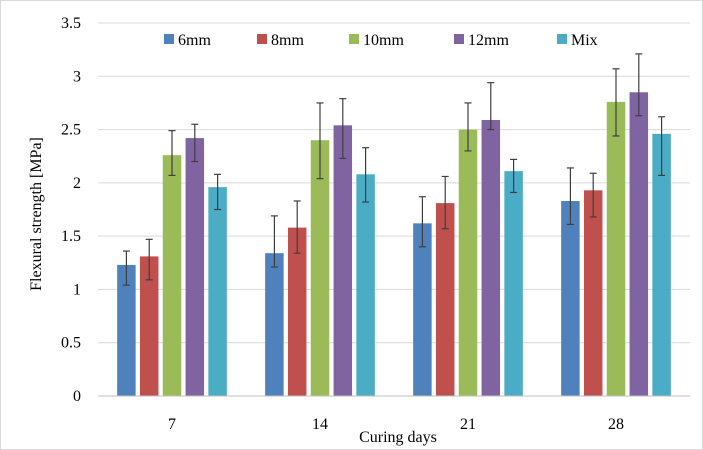 The width and height of the screenshot is (703, 450). I want to click on y-axis-title: Flexural strength [MPa], so click(36, 214).